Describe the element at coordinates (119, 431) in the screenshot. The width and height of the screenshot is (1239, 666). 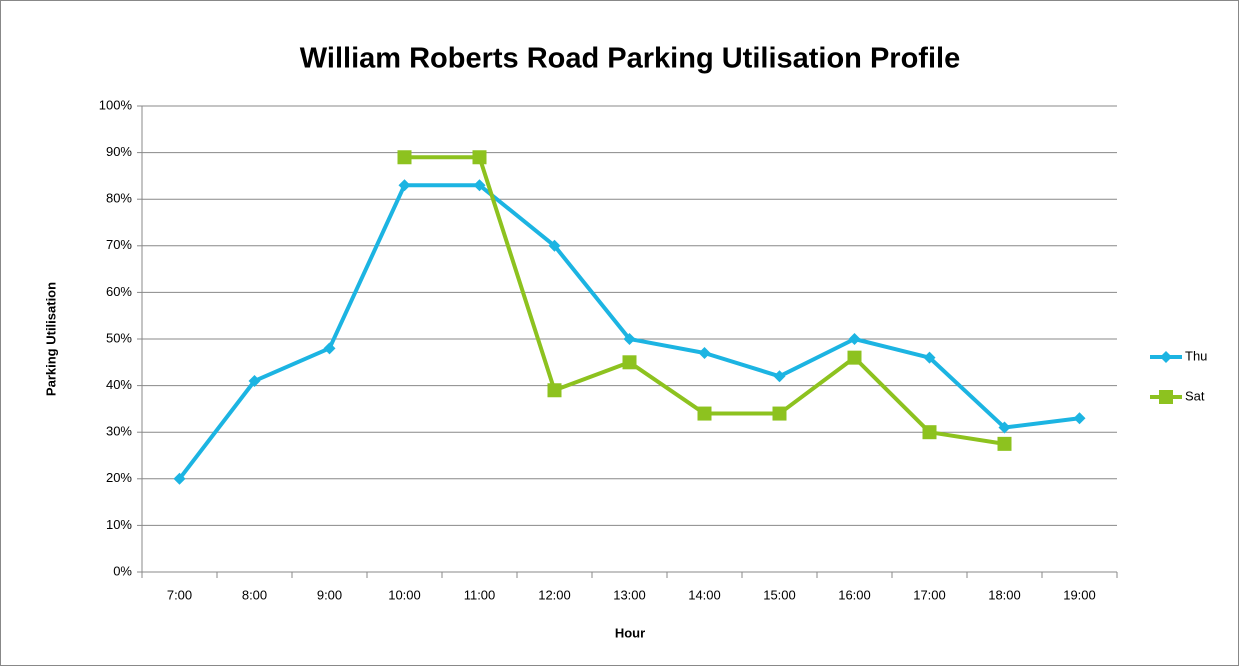
I see `y-tick-label: 30%` at that location.